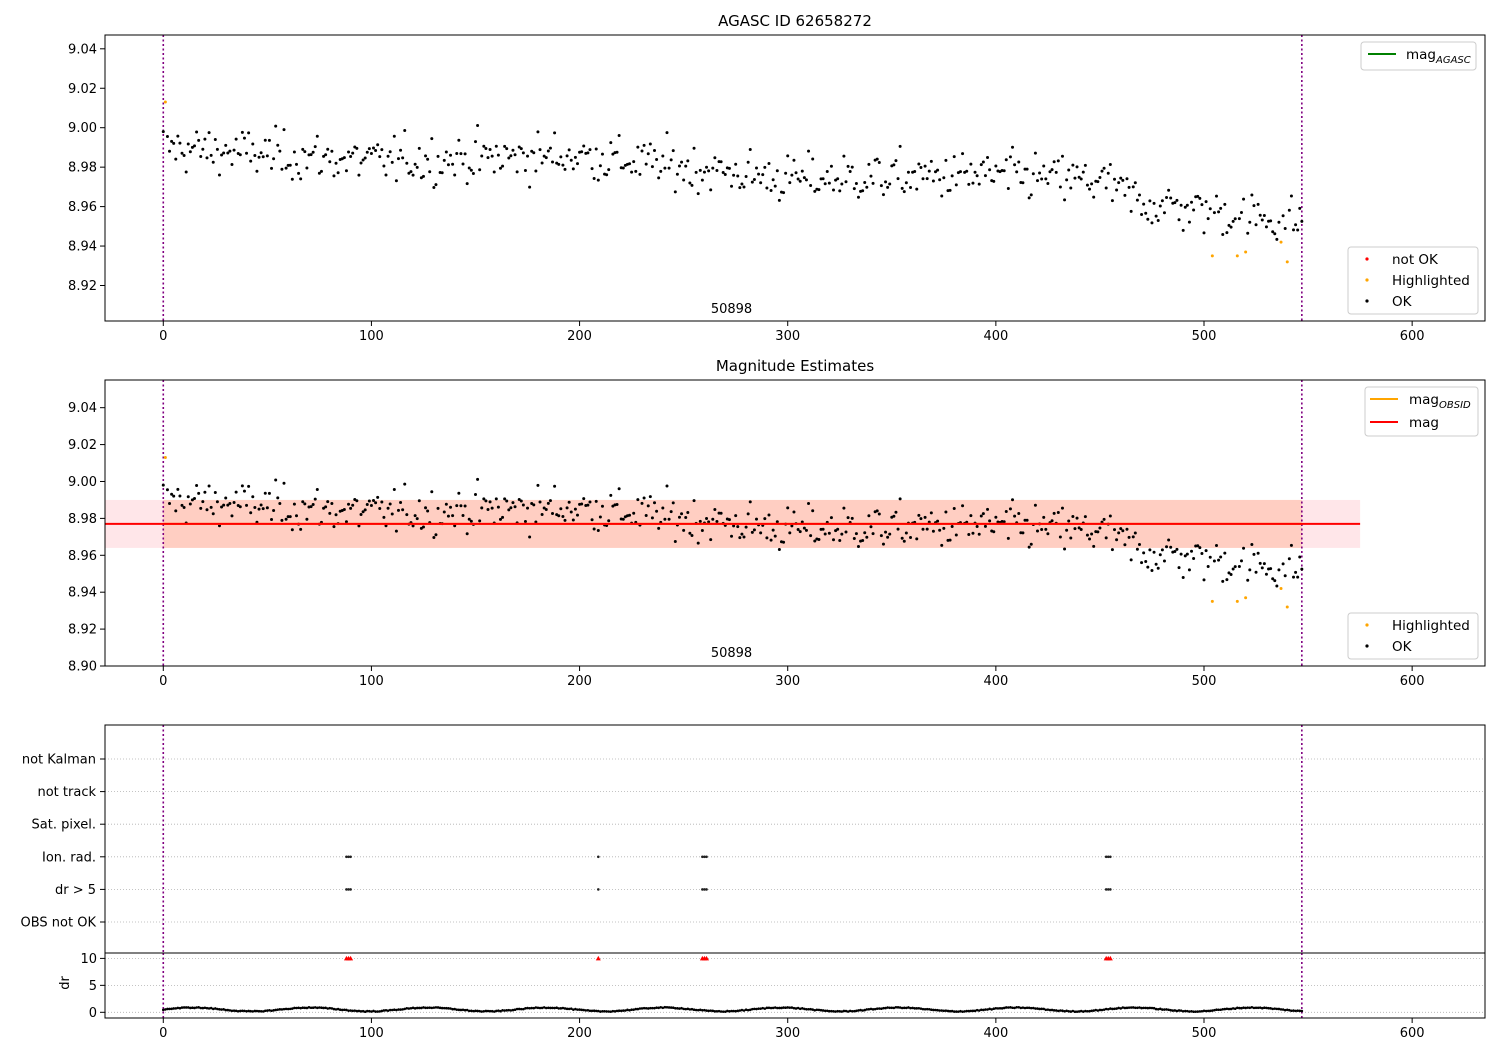 Image resolution: width=1500 pixels, height=1050 pixels. What do you see at coordinates (732, 985) in the screenshot?
I see `panel4-vlines` at bounding box center [732, 985].